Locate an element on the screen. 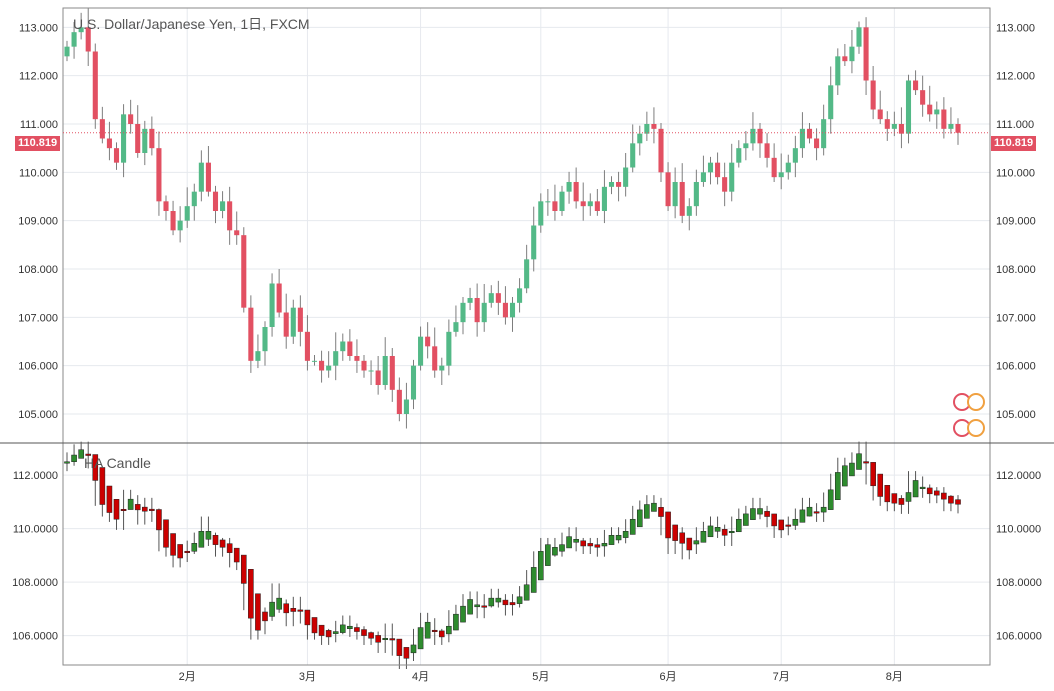  y-tick-label-right: 108.000 is located at coordinates (1016, 270).